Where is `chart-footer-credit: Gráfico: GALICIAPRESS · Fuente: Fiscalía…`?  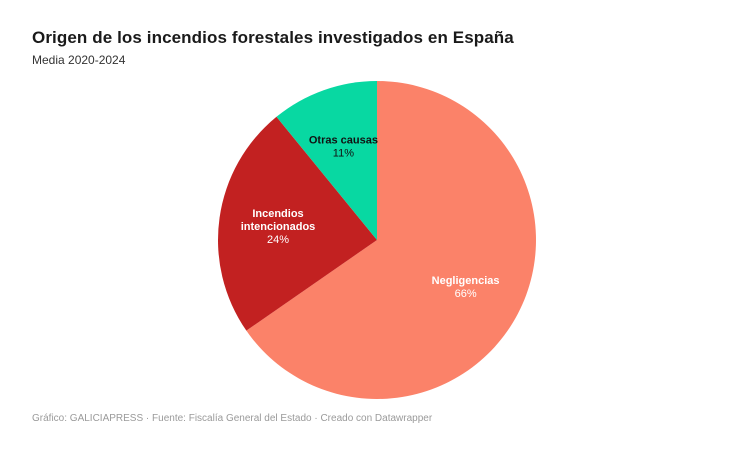
chart-footer-credit: Gráfico: GALICIAPRESS · Fuente: Fiscalía… is located at coordinates (232, 418).